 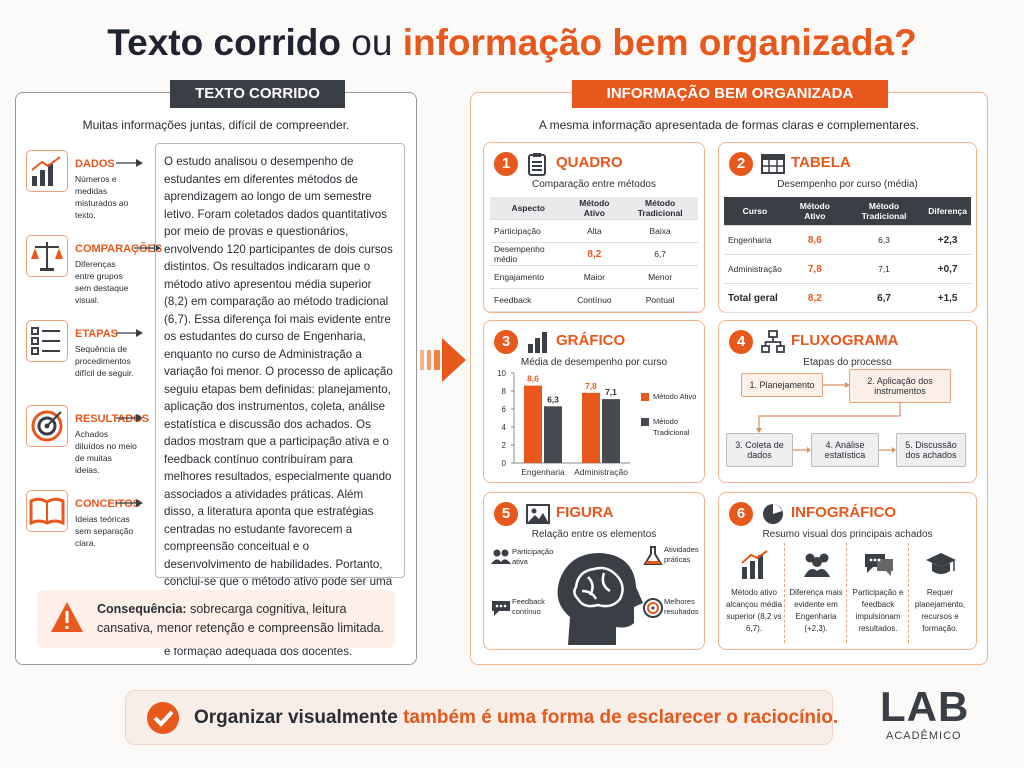 I want to click on y-tick-label: 2, so click(x=504, y=445).